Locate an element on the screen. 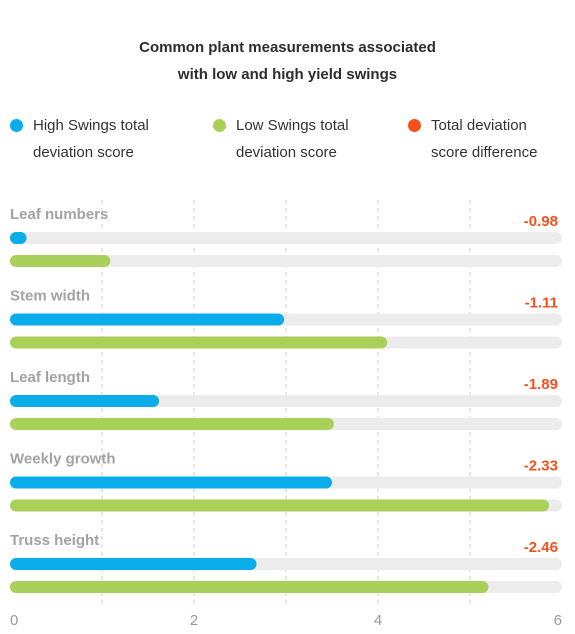 Image resolution: width=575 pixels, height=634 pixels. legend-label-difference: Total deviation score difference is located at coordinates (484, 139).